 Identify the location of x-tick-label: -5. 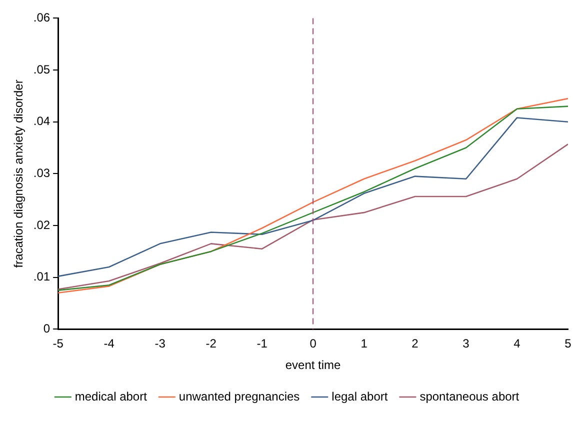
(58, 343).